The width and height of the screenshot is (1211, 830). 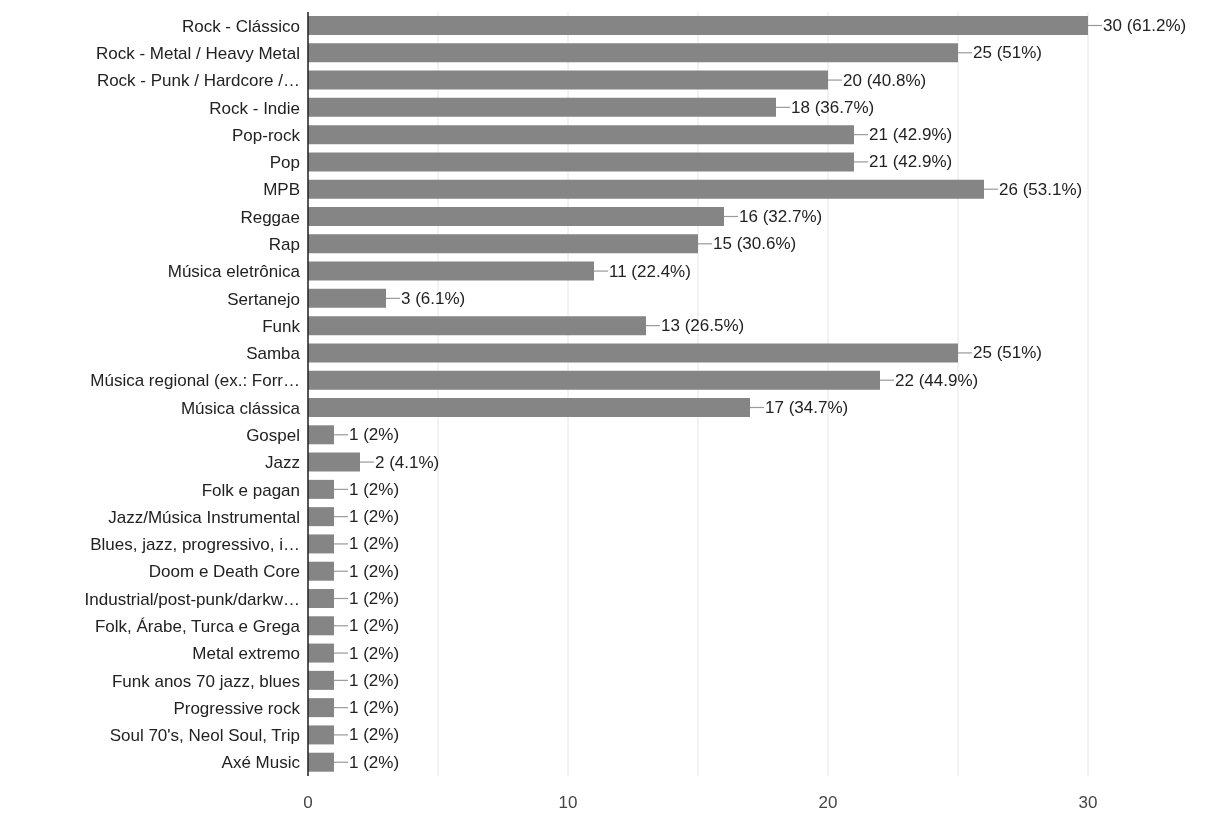 What do you see at coordinates (807, 407) in the screenshot?
I see `data-label: 17 (34.7%)` at bounding box center [807, 407].